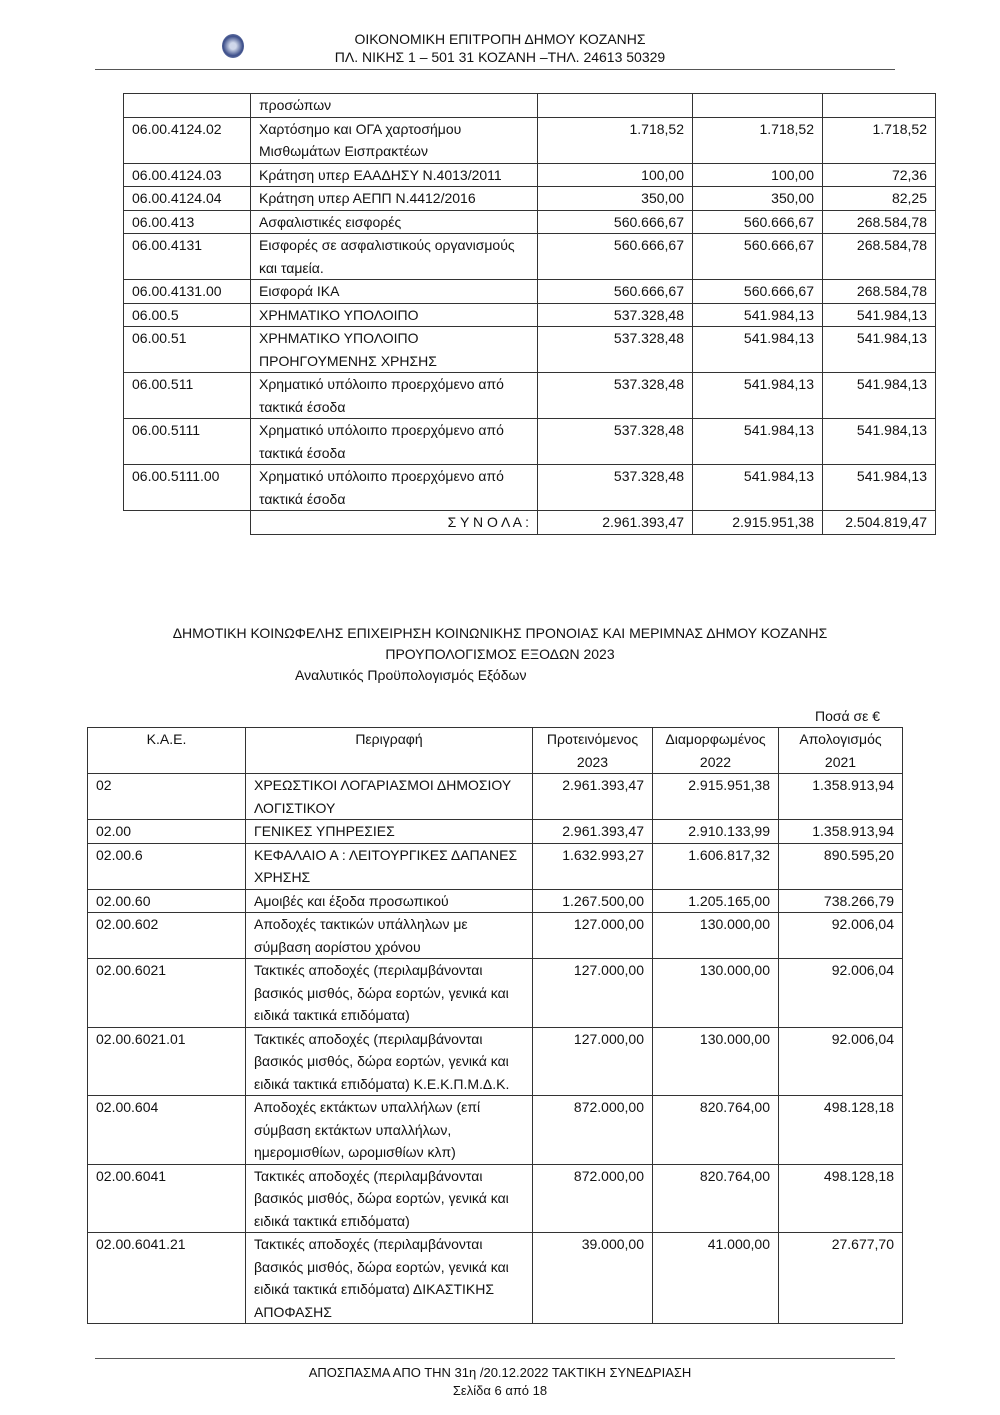 The image size is (1000, 1415). I want to click on footer-divider, so click(495, 1358).